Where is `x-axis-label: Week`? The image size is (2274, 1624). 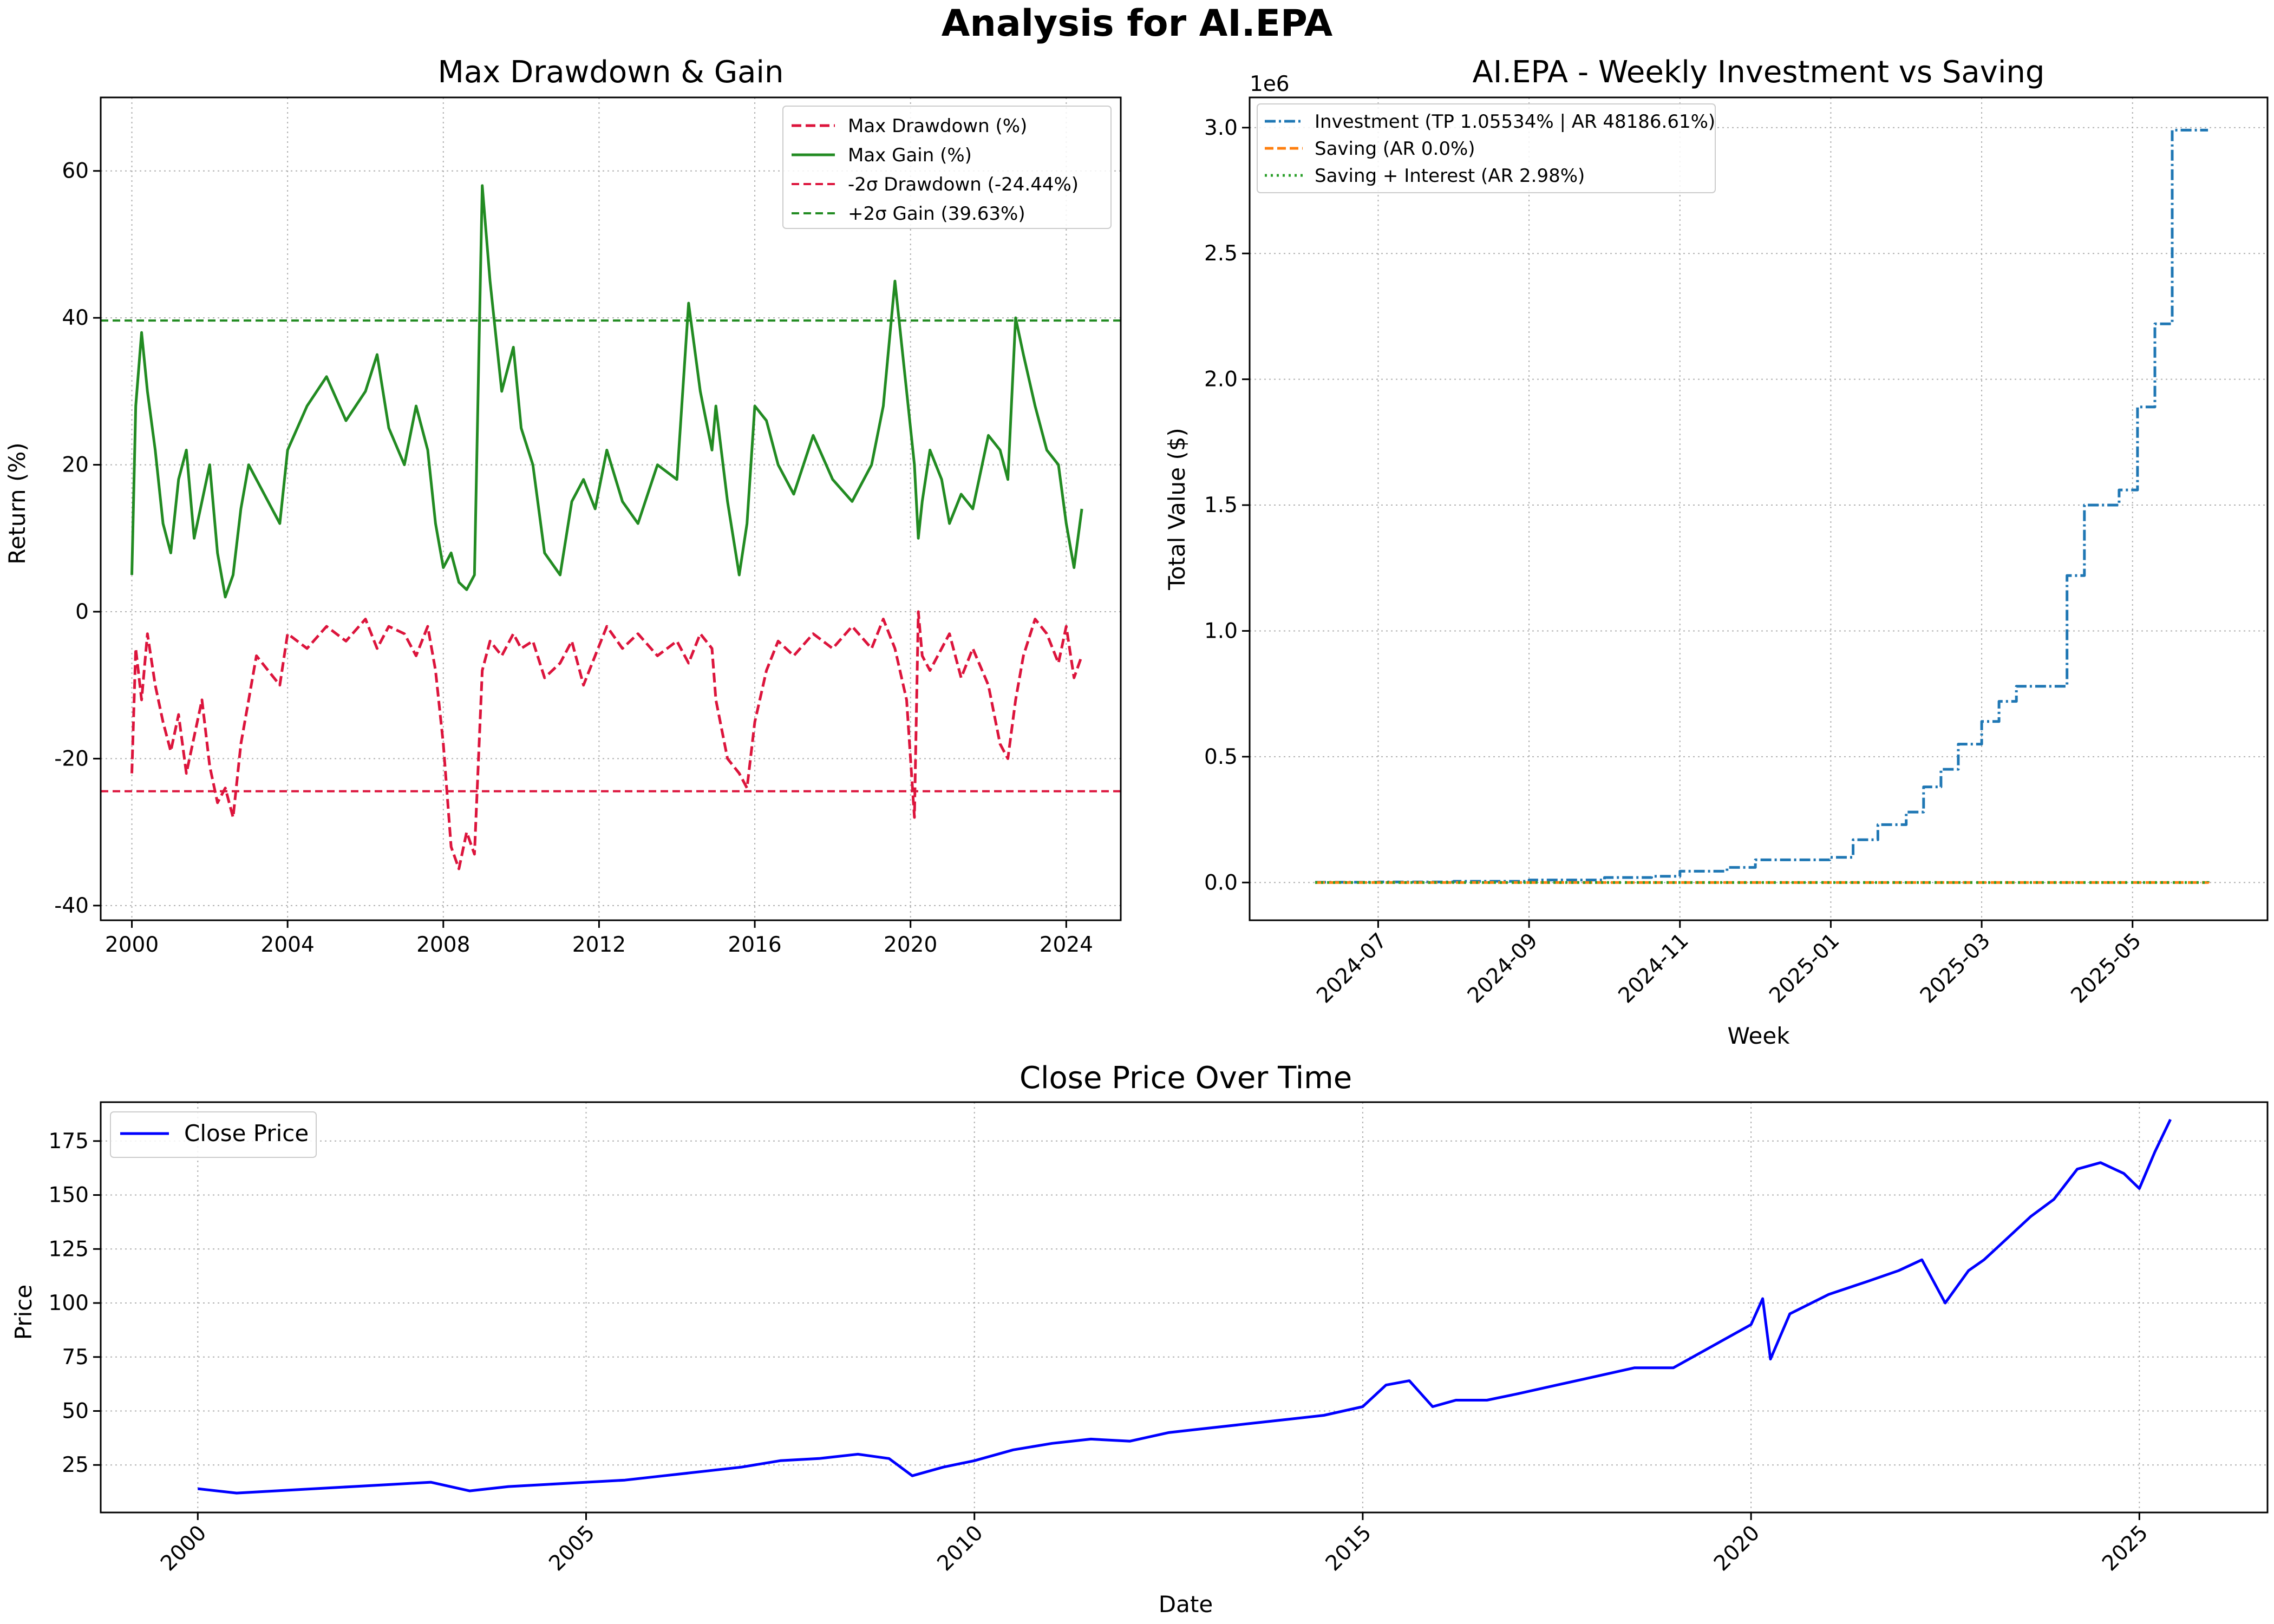
x-axis-label: Week is located at coordinates (1759, 1036).